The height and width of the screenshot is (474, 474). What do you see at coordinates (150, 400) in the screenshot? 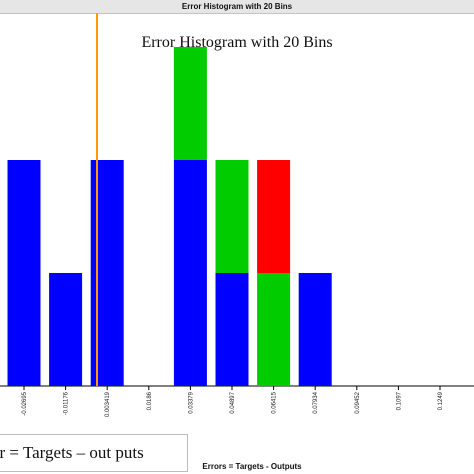
I see `x-tick-label-3: 0.0186` at bounding box center [150, 400].